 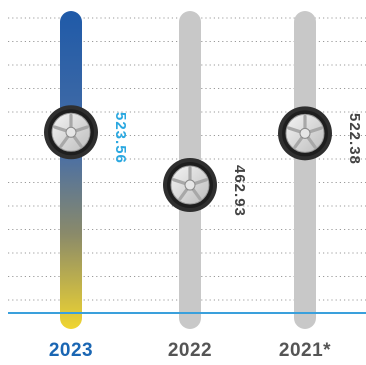 What do you see at coordinates (190, 350) in the screenshot?
I see `category-label-1: 2022` at bounding box center [190, 350].